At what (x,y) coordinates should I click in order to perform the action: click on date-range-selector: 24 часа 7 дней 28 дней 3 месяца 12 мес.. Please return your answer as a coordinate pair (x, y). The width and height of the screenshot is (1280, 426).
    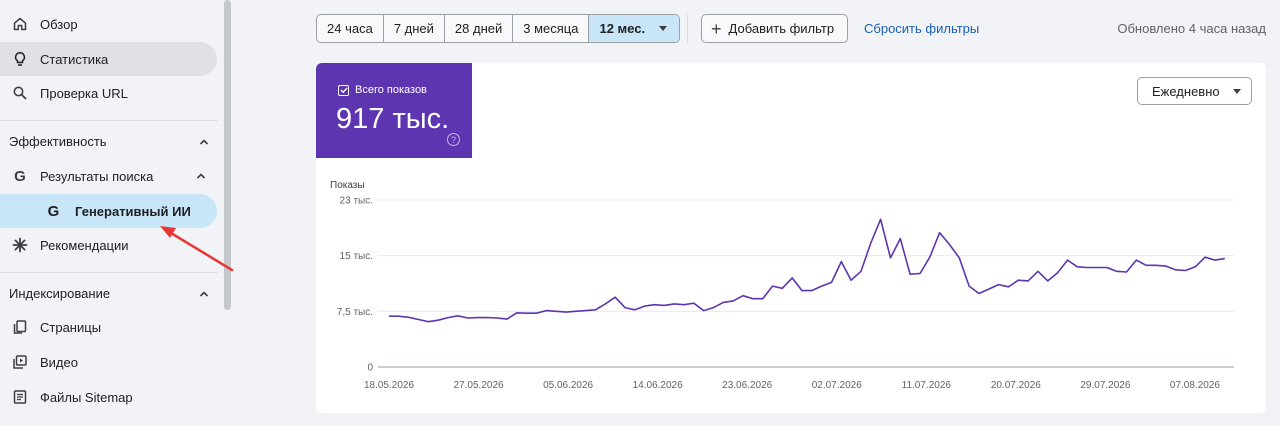
    Looking at the image, I should click on (498, 28).